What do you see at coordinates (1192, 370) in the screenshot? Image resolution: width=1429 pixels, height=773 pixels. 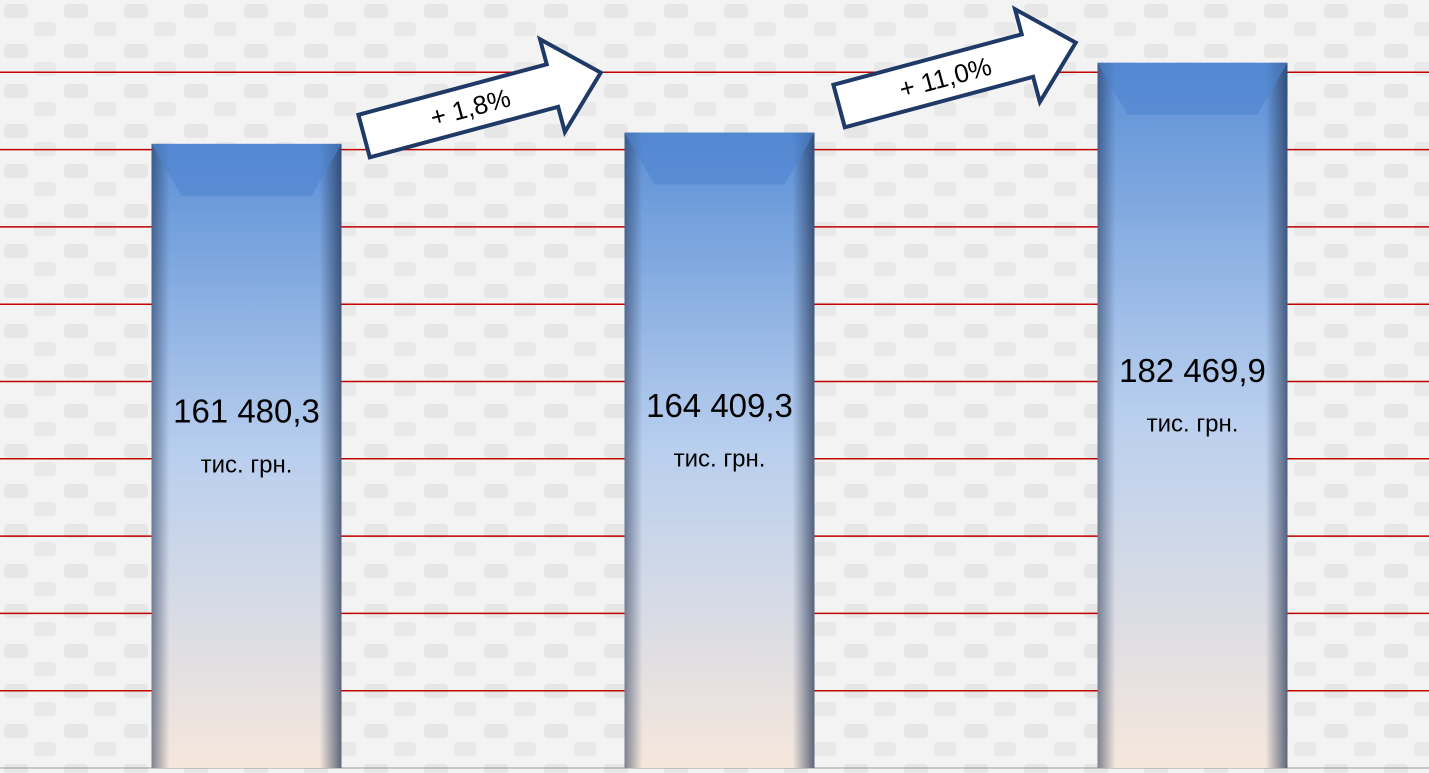 I see `value-label: 182 469,9` at bounding box center [1192, 370].